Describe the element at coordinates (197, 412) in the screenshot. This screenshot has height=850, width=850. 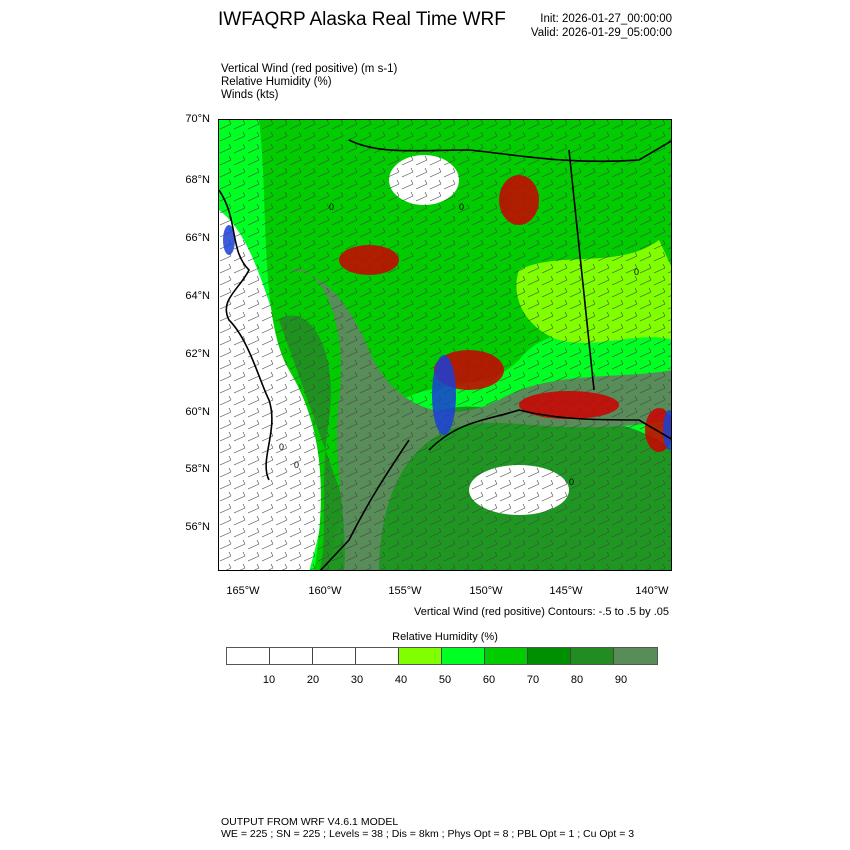
I see `lat-label-60n: 60°N` at that location.